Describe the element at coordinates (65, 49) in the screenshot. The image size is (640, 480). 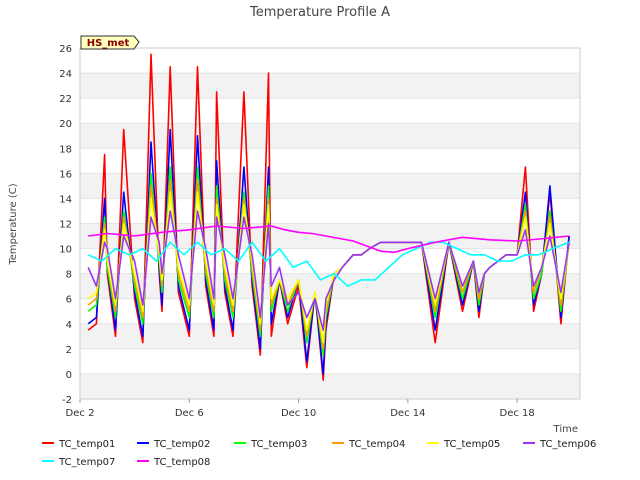
I see `y-tick-label: 26` at that location.